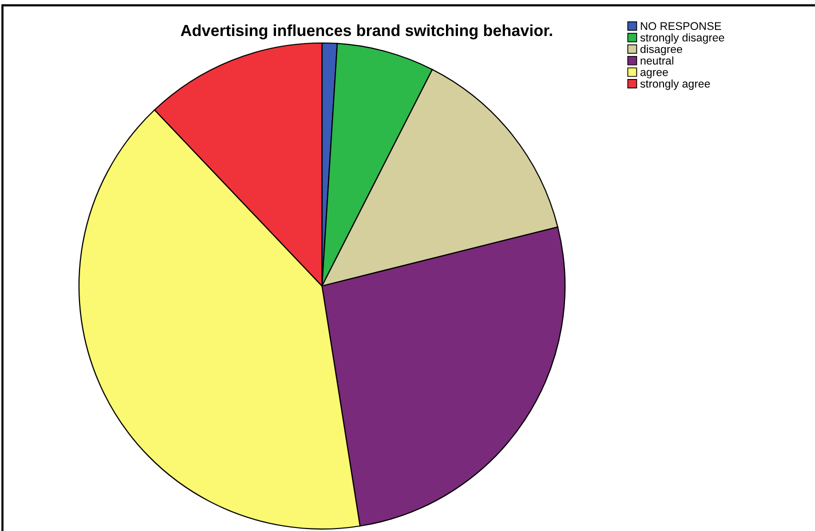 The width and height of the screenshot is (815, 531). I want to click on chart-title: Advertising influences brand switching behavior., so click(366, 32).